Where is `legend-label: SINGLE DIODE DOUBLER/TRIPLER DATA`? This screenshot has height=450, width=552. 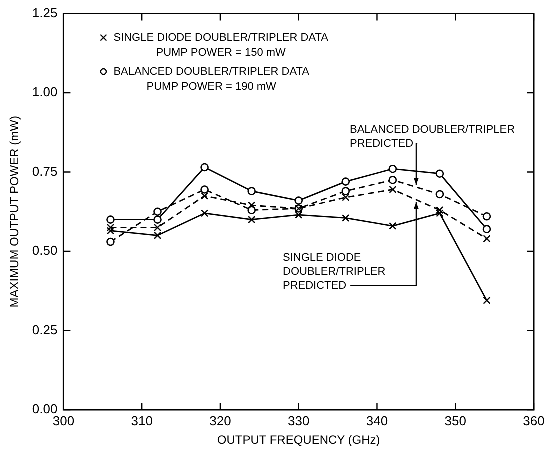
legend-label: SINGLE DIODE DOUBLER/TRIPLER DATA is located at coordinates (222, 38).